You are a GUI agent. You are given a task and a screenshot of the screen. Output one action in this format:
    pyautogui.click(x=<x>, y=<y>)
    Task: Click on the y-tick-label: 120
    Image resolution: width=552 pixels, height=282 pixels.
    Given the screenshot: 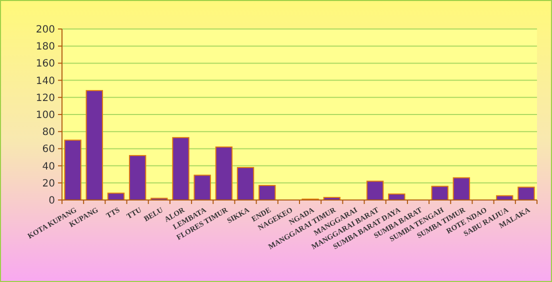 What is the action you would take?
    pyautogui.click(x=45, y=98)
    